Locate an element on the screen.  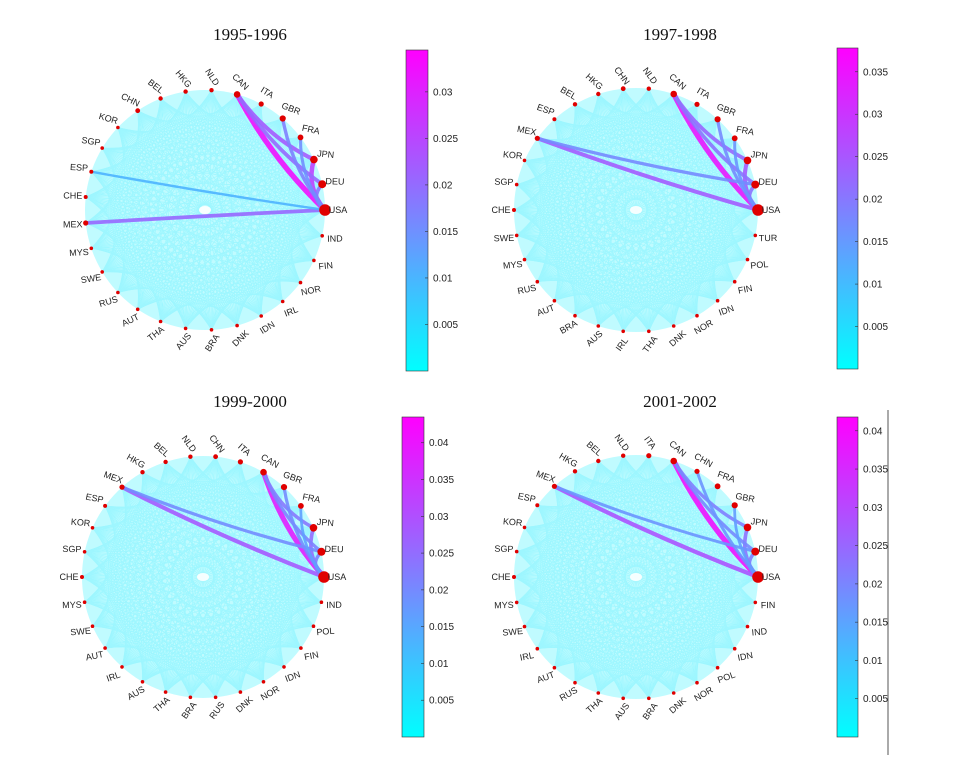
node-label-bel: BEL is located at coordinates (161, 449).